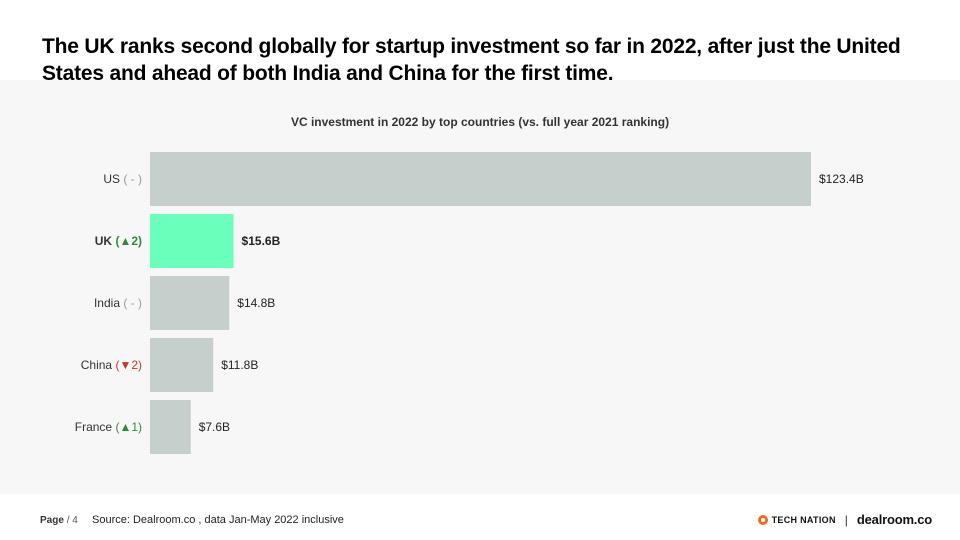 This screenshot has height=540, width=960. Describe the element at coordinates (128, 427) in the screenshot. I see `rank-change-france: ▲1` at that location.